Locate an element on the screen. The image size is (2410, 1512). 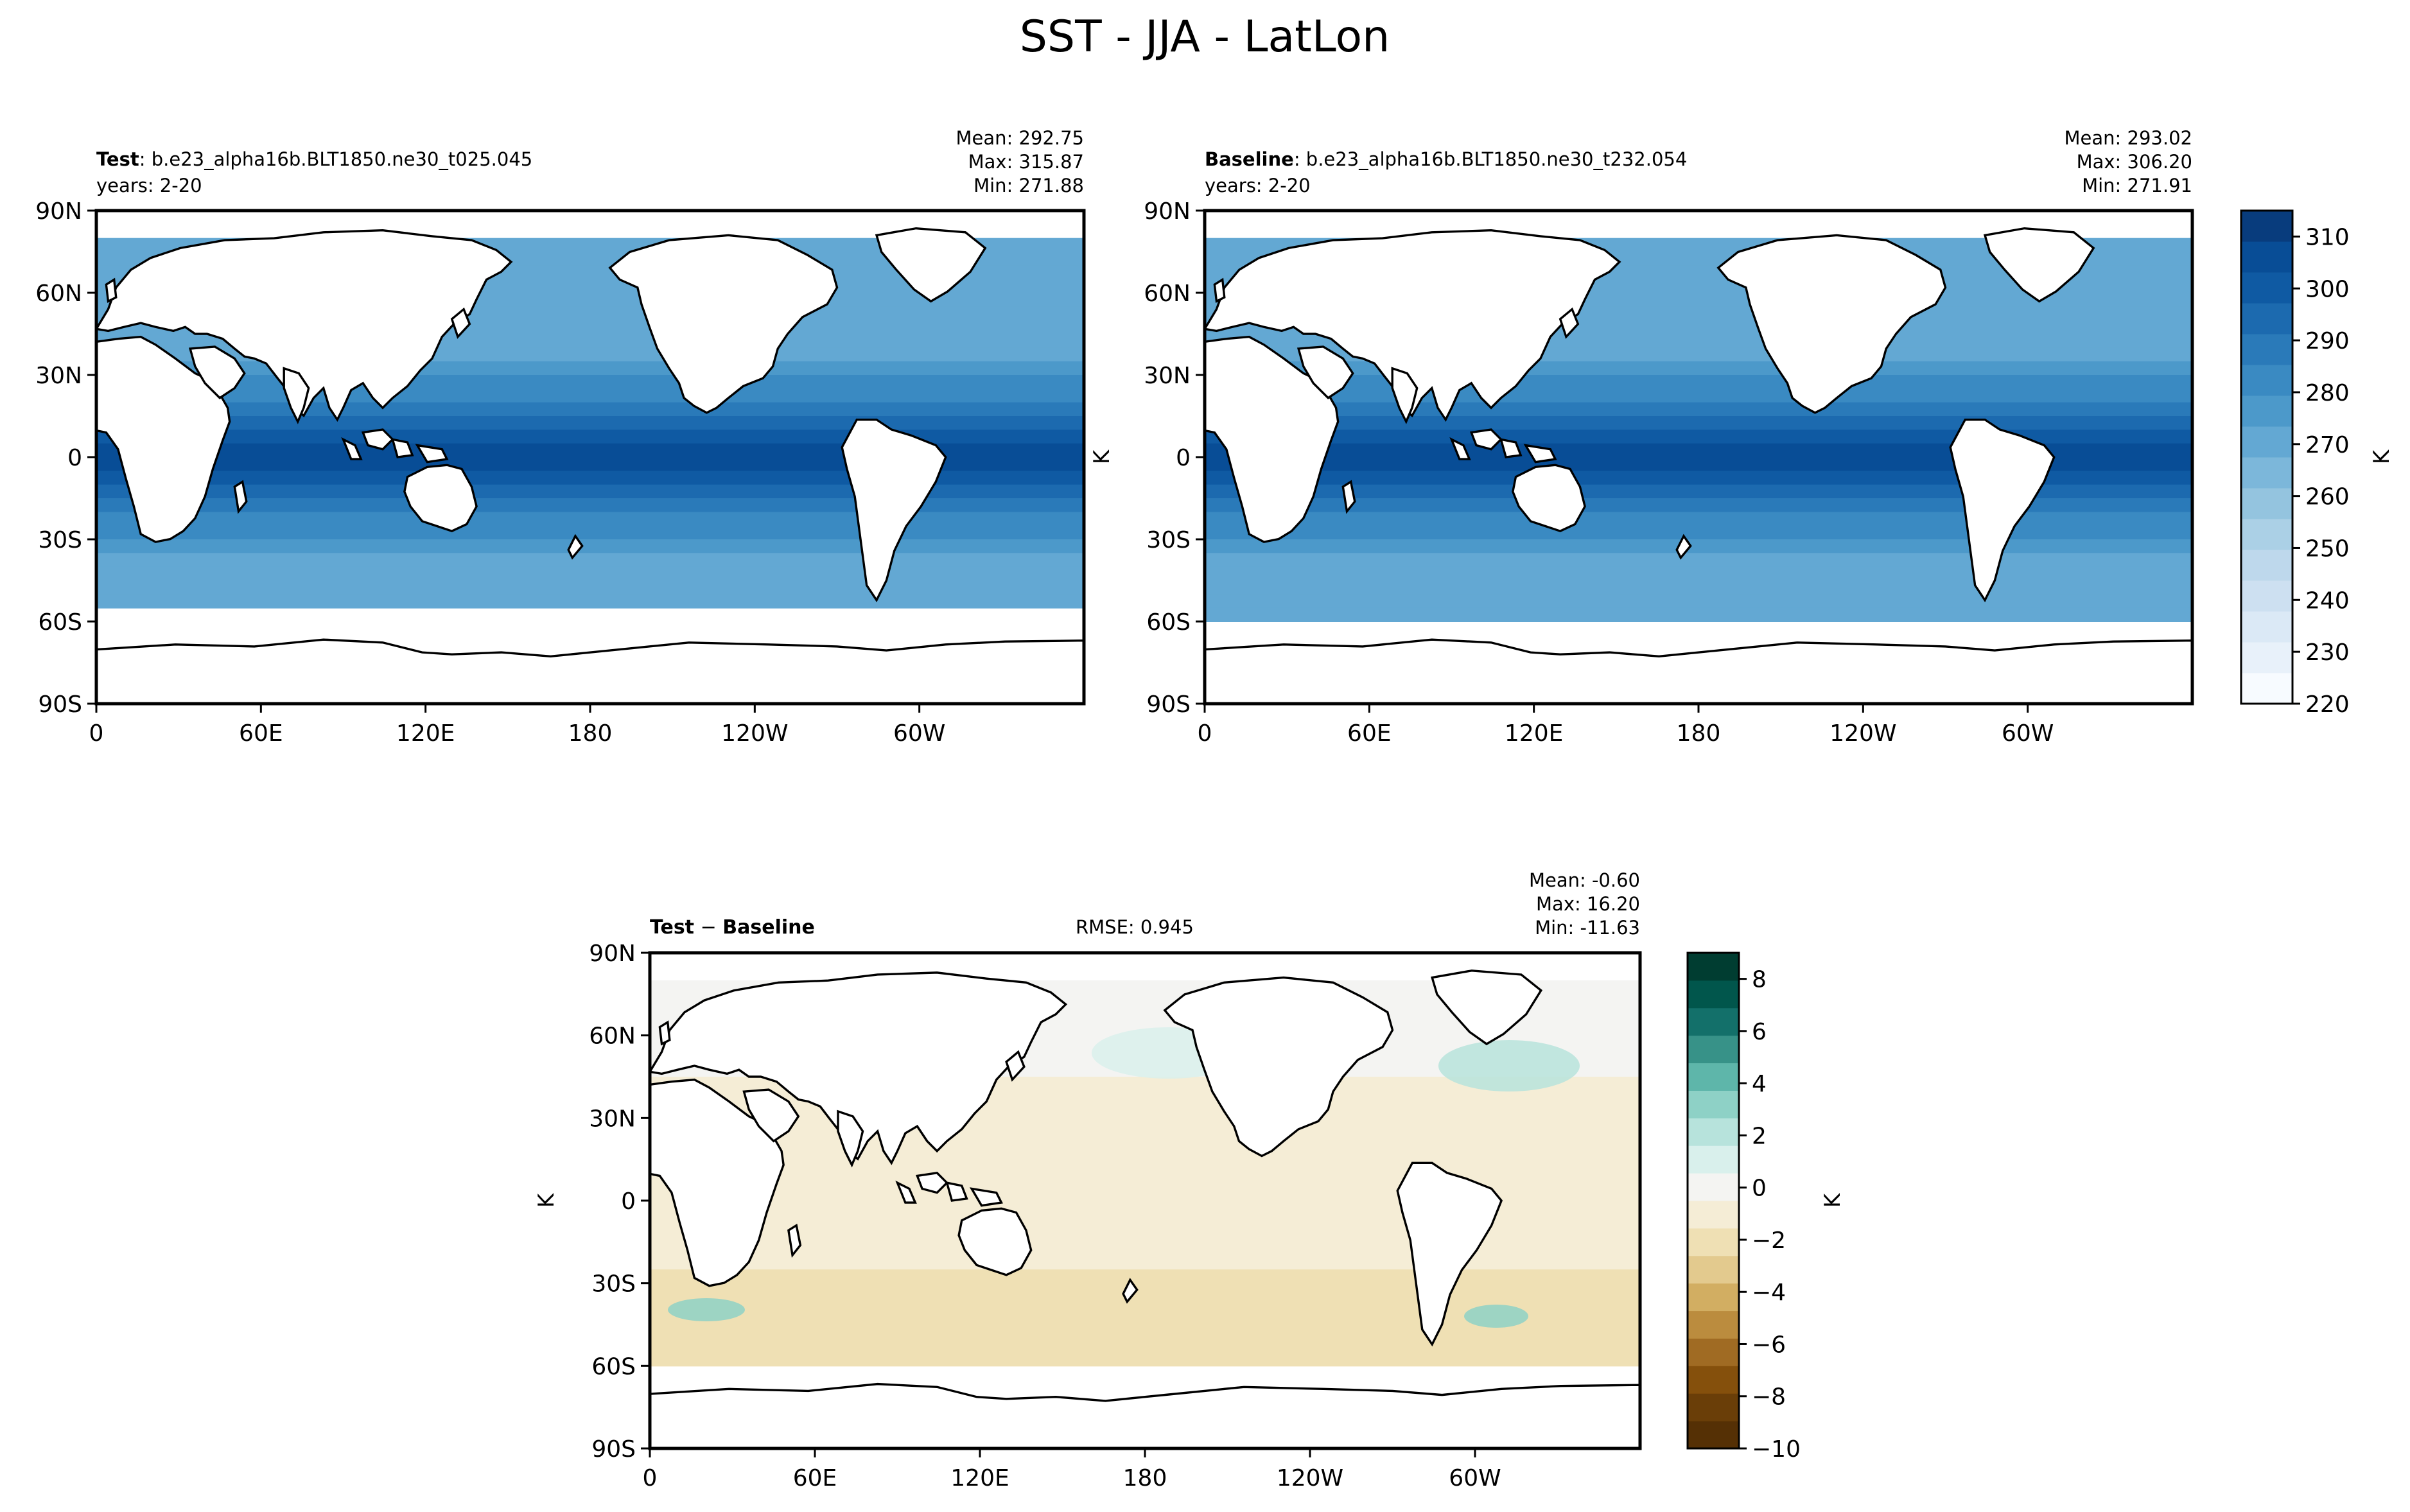
y-tick-label: 0 is located at coordinates (1183, 458).